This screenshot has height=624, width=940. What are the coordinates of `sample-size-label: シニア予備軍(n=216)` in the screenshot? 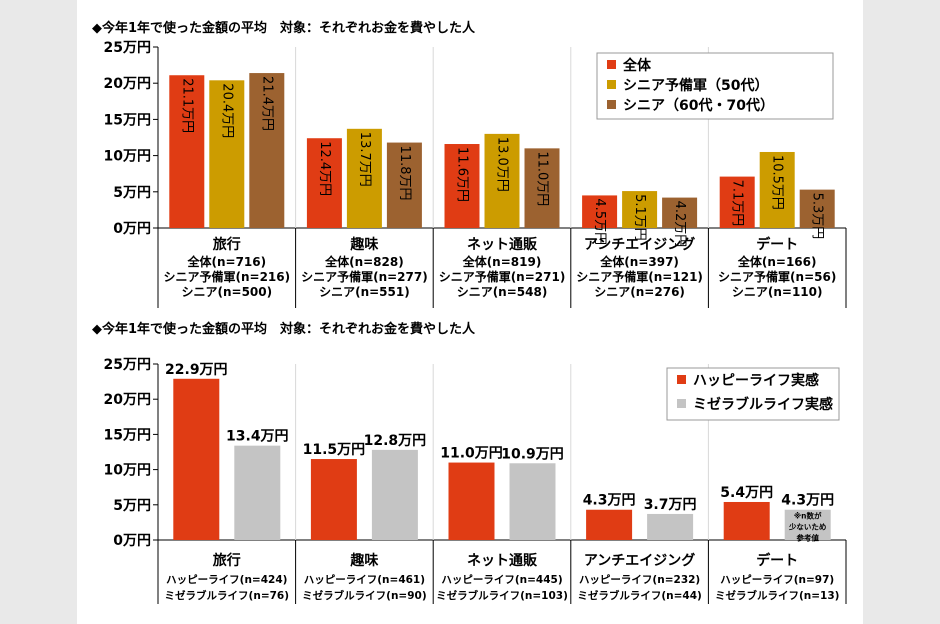 It's located at (226, 276).